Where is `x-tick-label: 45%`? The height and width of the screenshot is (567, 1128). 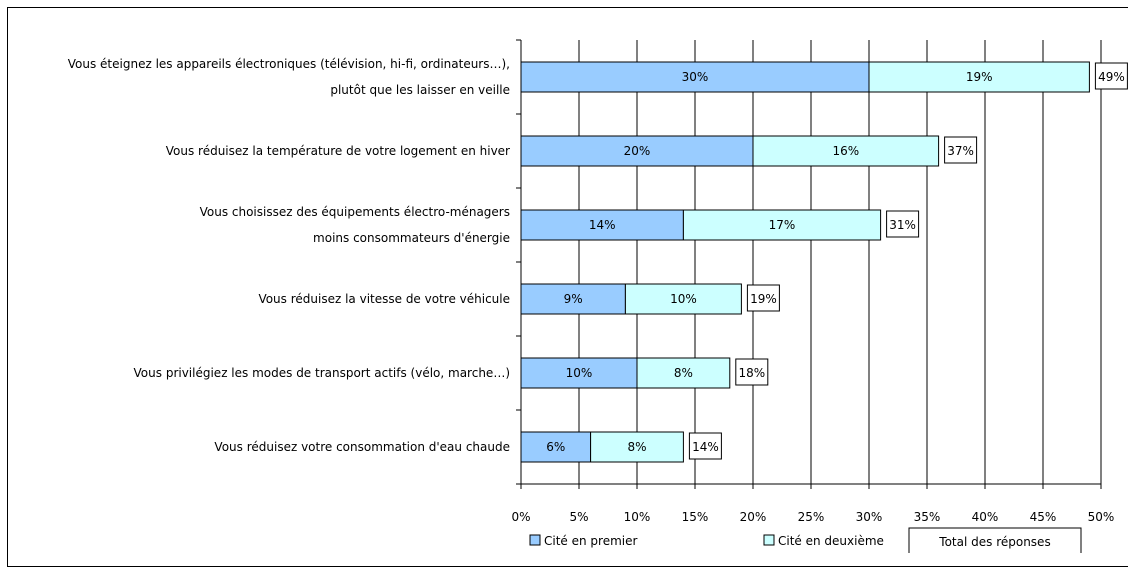
x-tick-label: 45% is located at coordinates (1043, 517).